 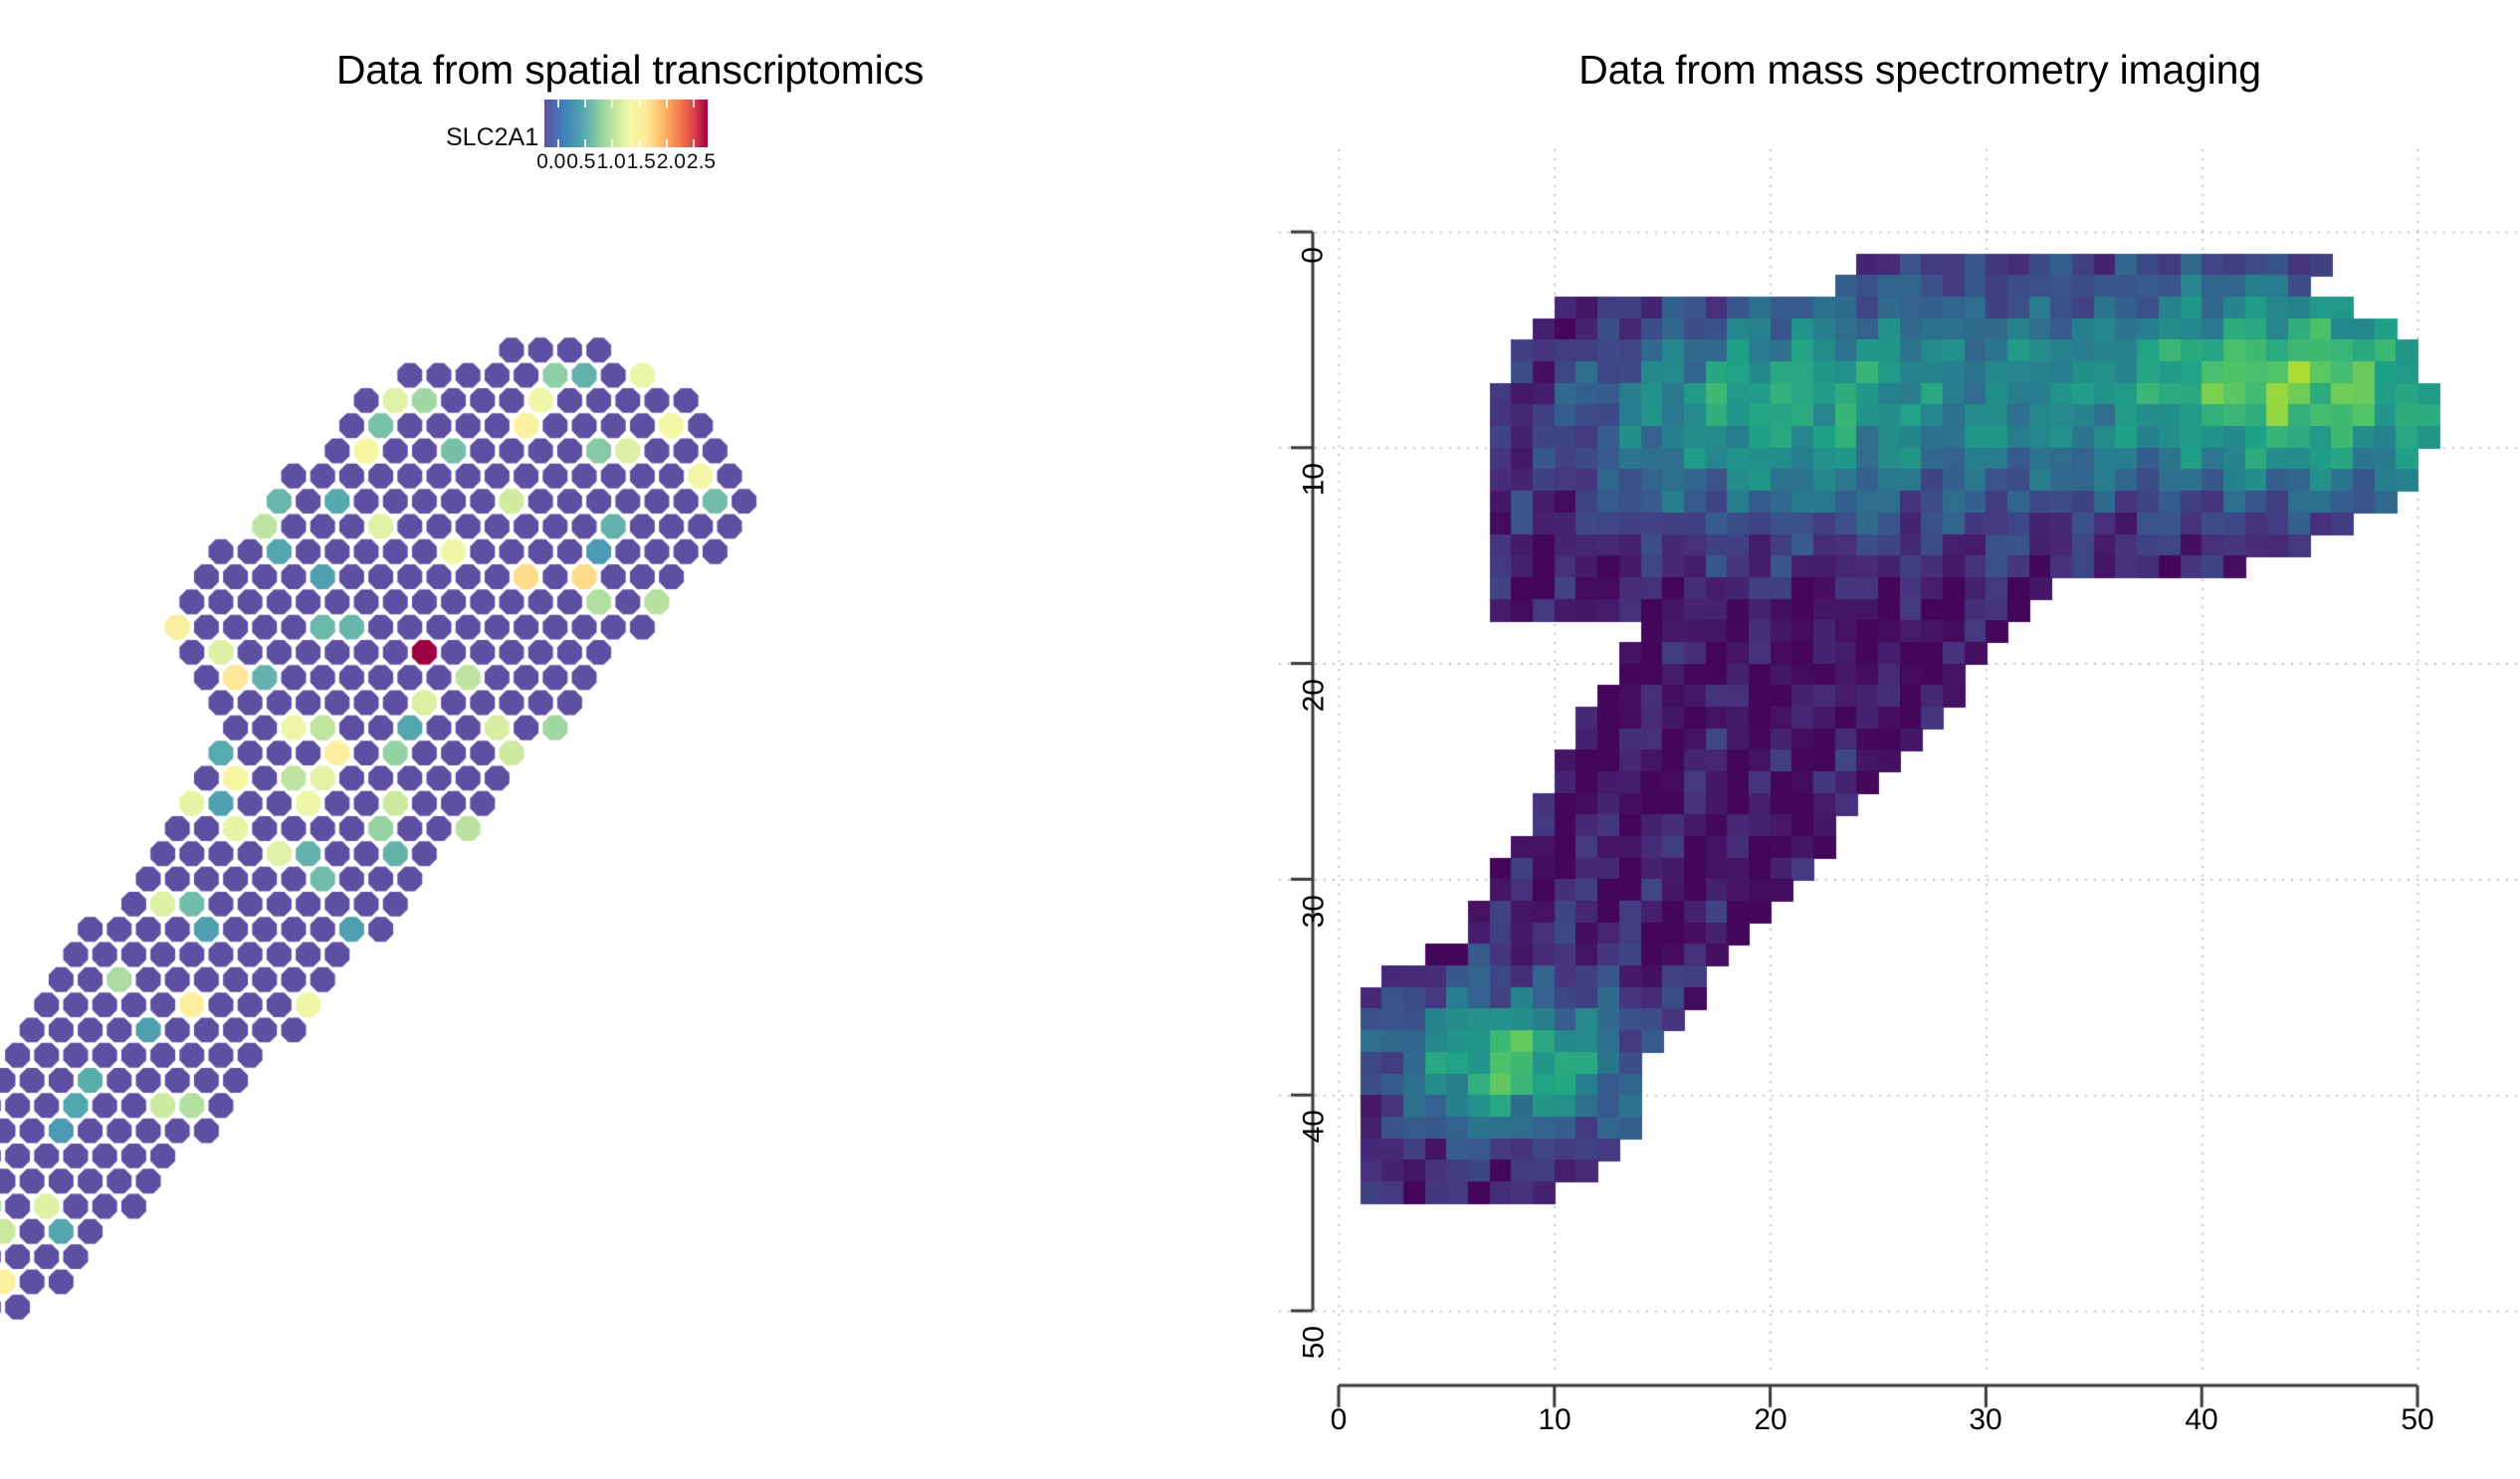 I want to click on legend-tick-1: 0.5, so click(x=581, y=161).